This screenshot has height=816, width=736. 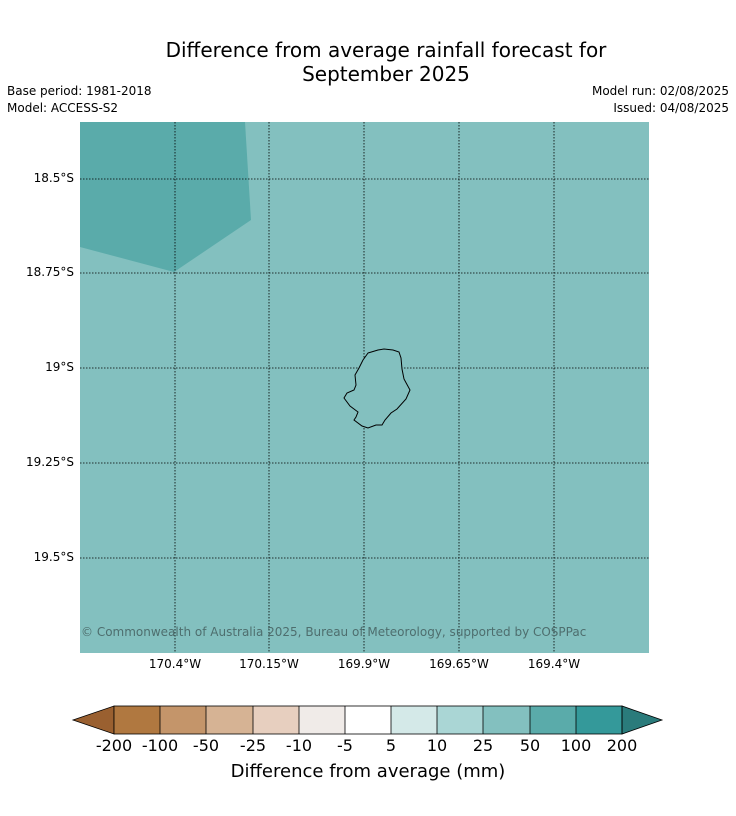 What do you see at coordinates (660, 100) in the screenshot?
I see `meta-right: Model run: 02/08/2025 Issued: 04/08/2025` at bounding box center [660, 100].